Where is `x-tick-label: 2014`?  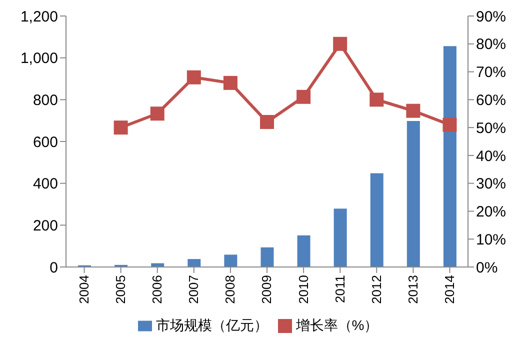
x-tick-label: 2014 is located at coordinates (449, 289).